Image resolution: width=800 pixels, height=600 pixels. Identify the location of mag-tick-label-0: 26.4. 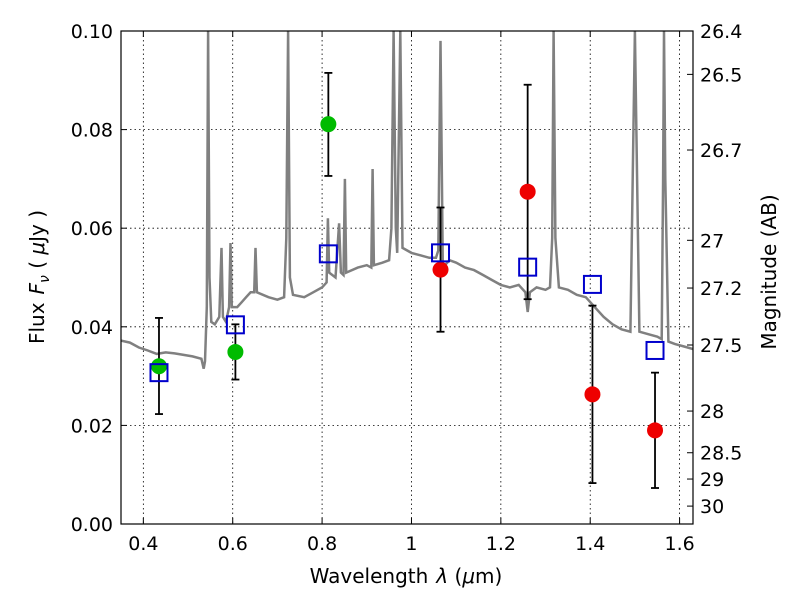
(721, 32).